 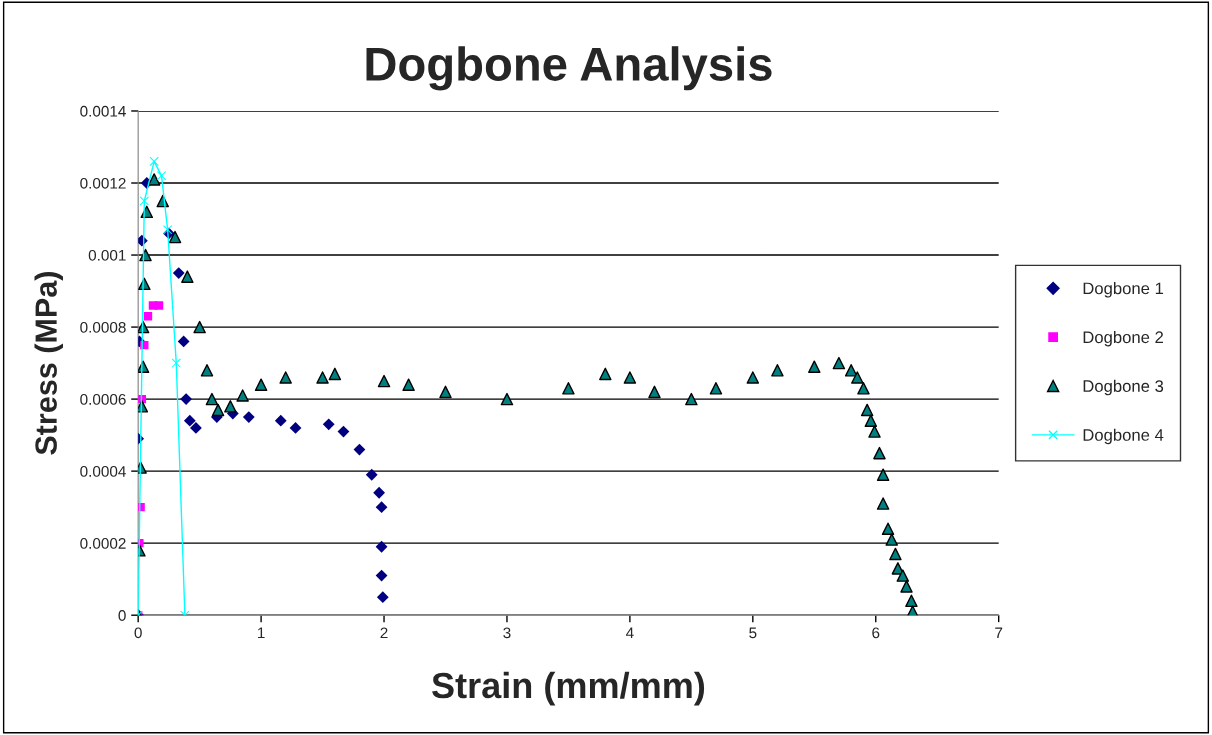 What do you see at coordinates (1123, 387) in the screenshot?
I see `legend-label: Dogbone 3` at bounding box center [1123, 387].